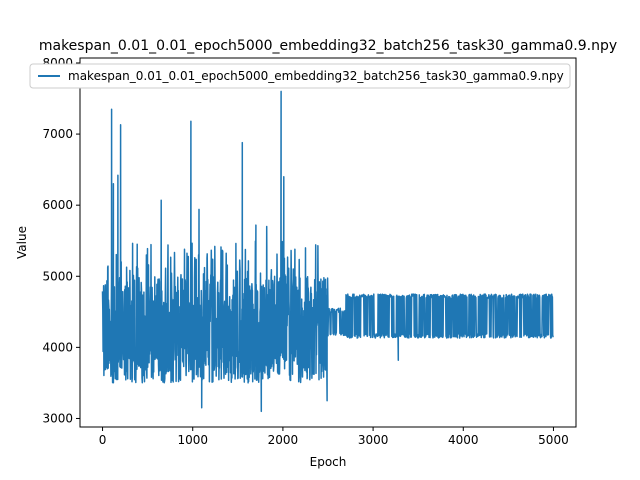  Describe the element at coordinates (57, 205) in the screenshot. I see `y-tick-label: 6000` at that location.